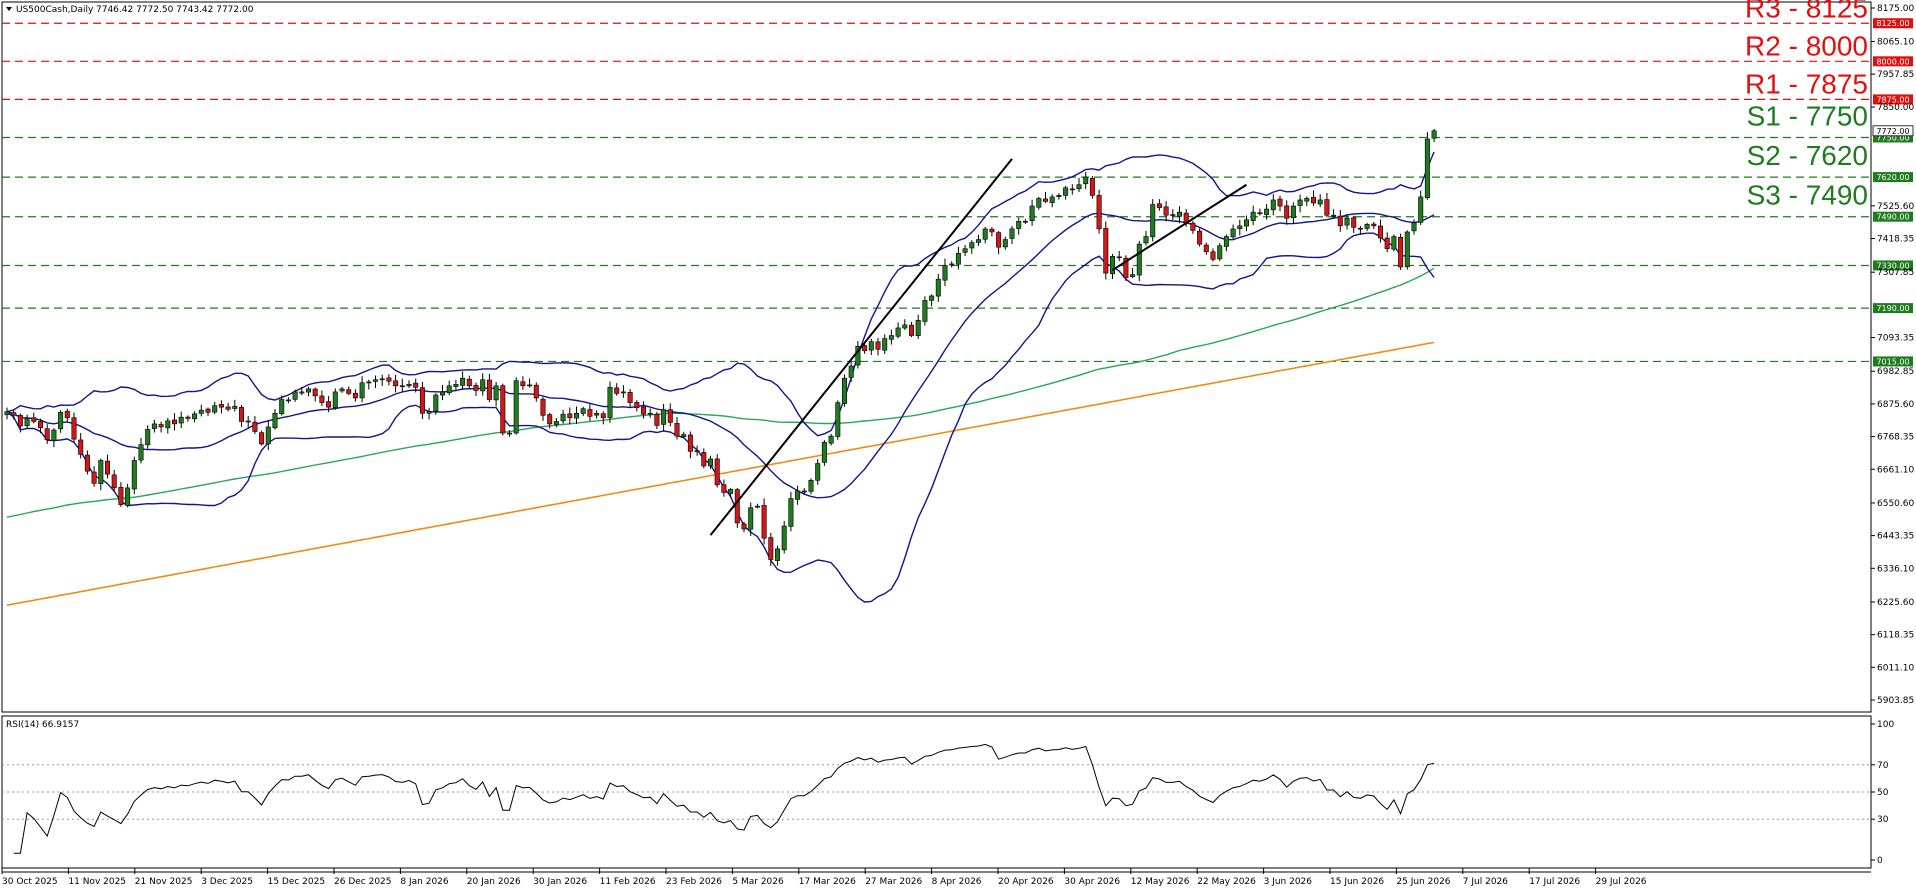 Image resolution: width=1916 pixels, height=888 pixels. I want to click on level-label: R3 - 8125, so click(1806, 11).